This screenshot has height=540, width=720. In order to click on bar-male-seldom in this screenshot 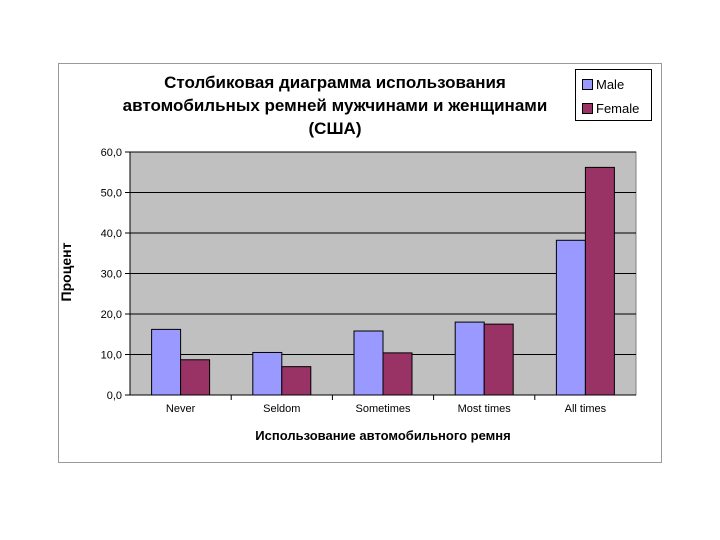, I will do `click(267, 373)`.